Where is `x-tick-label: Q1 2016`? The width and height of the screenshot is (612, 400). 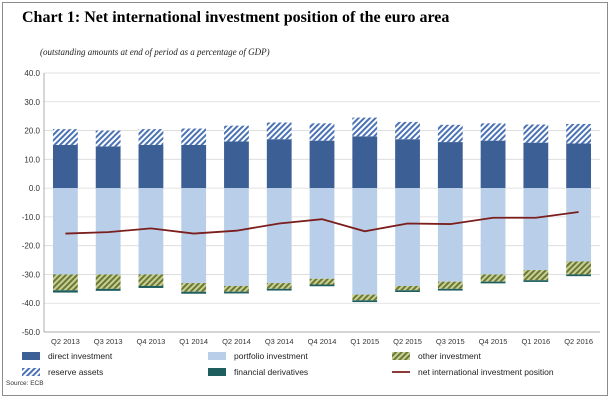
x-tick-label: Q1 2016 is located at coordinates (535, 341).